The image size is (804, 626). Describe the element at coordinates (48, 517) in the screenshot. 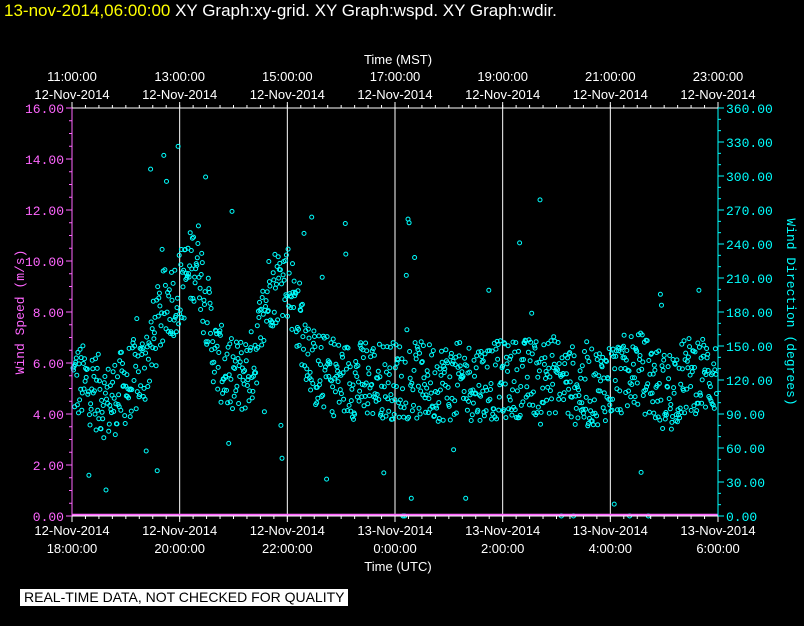

I see `left-tick-label: 0.00` at that location.